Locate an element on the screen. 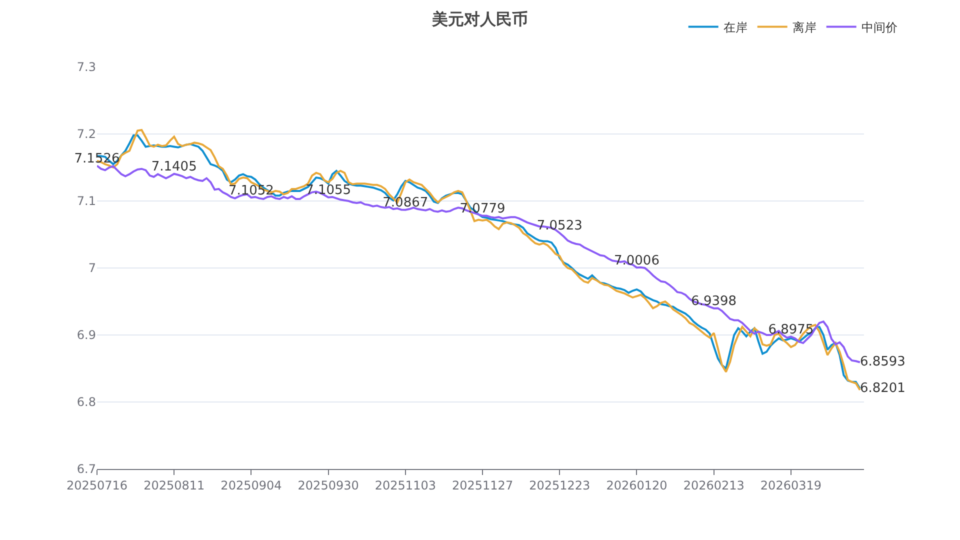 This screenshot has width=960, height=540. x-tick-label: 20250716 is located at coordinates (97, 485).